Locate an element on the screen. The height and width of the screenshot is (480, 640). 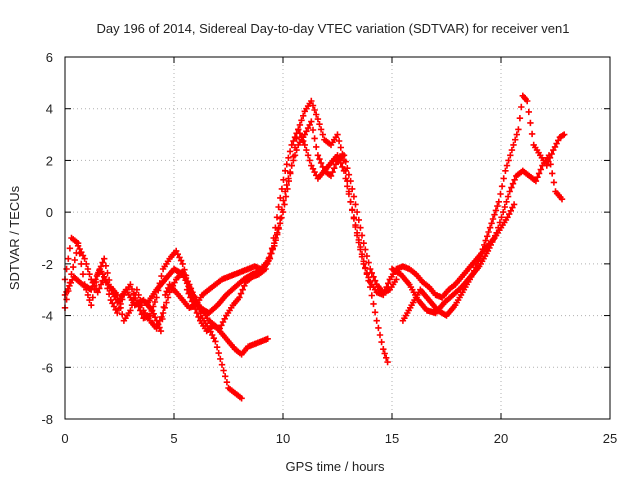
x-tick-label: 5 is located at coordinates (173, 438).